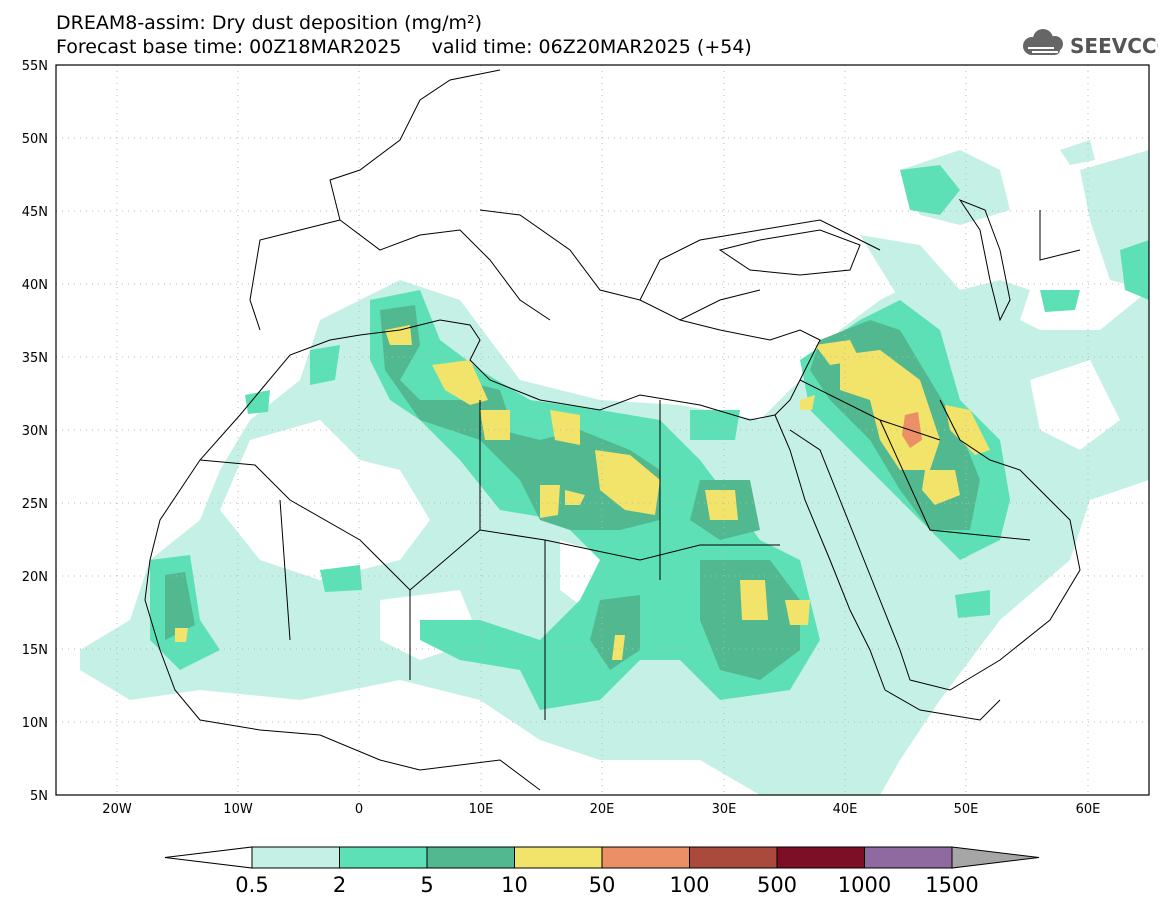  I want to click on lat-tick: 30N, so click(35, 431).